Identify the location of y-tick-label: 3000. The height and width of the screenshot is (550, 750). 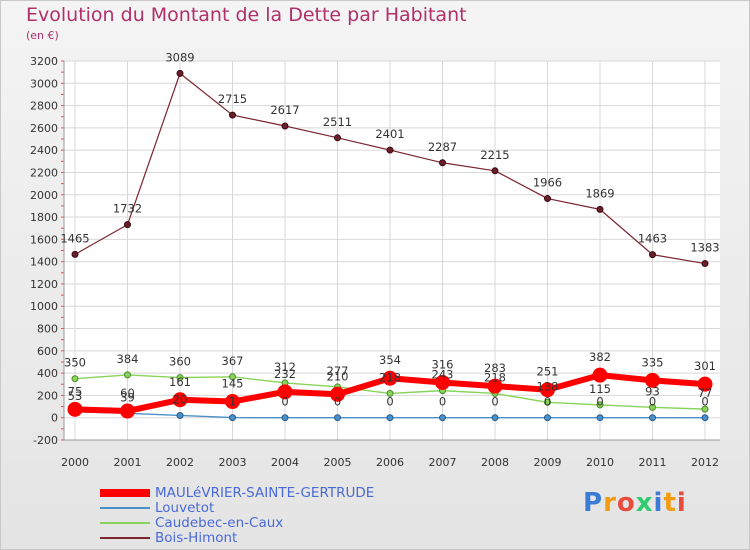
(44, 83).